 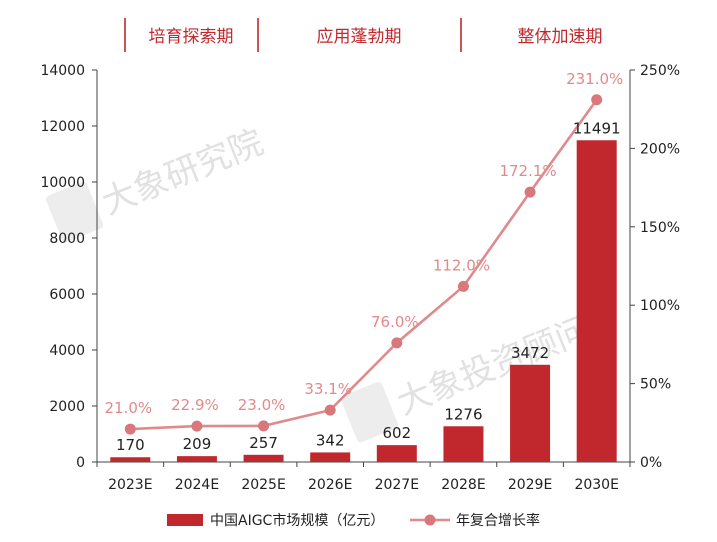 I want to click on y-right-tick-label: 200%, so click(x=660, y=149).